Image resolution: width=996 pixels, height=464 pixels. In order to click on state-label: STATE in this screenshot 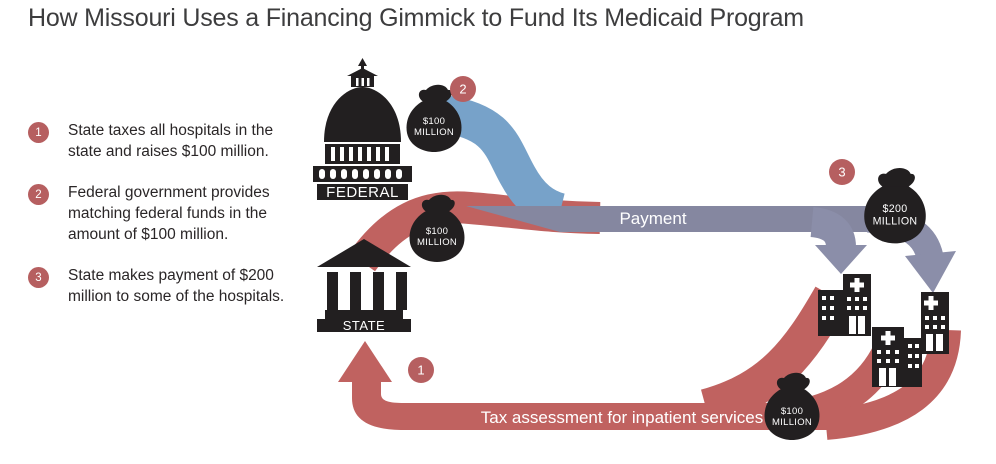, I will do `click(364, 325)`.